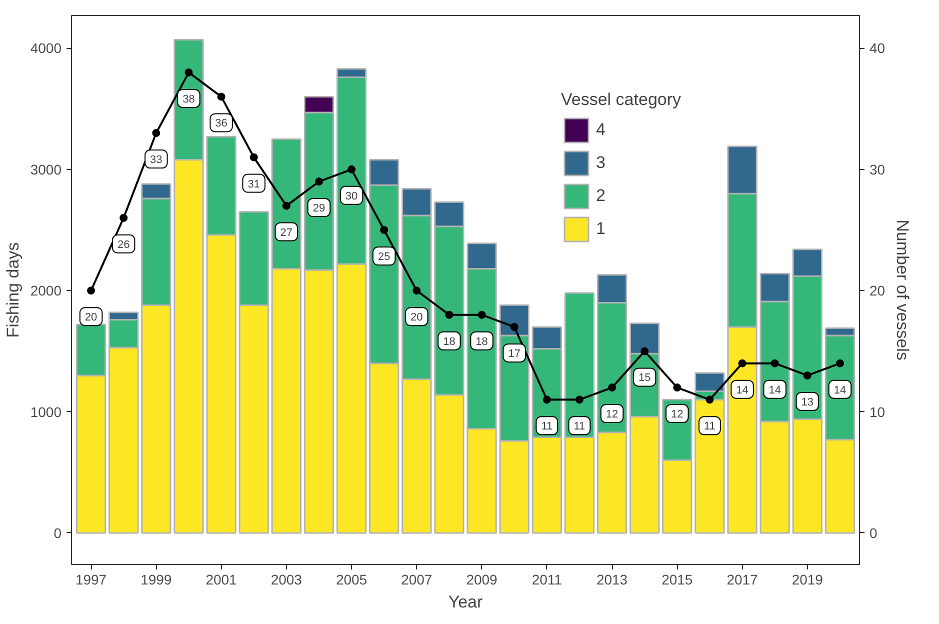  Describe the element at coordinates (46, 290) in the screenshot. I see `y-tick-label: 2000` at that location.